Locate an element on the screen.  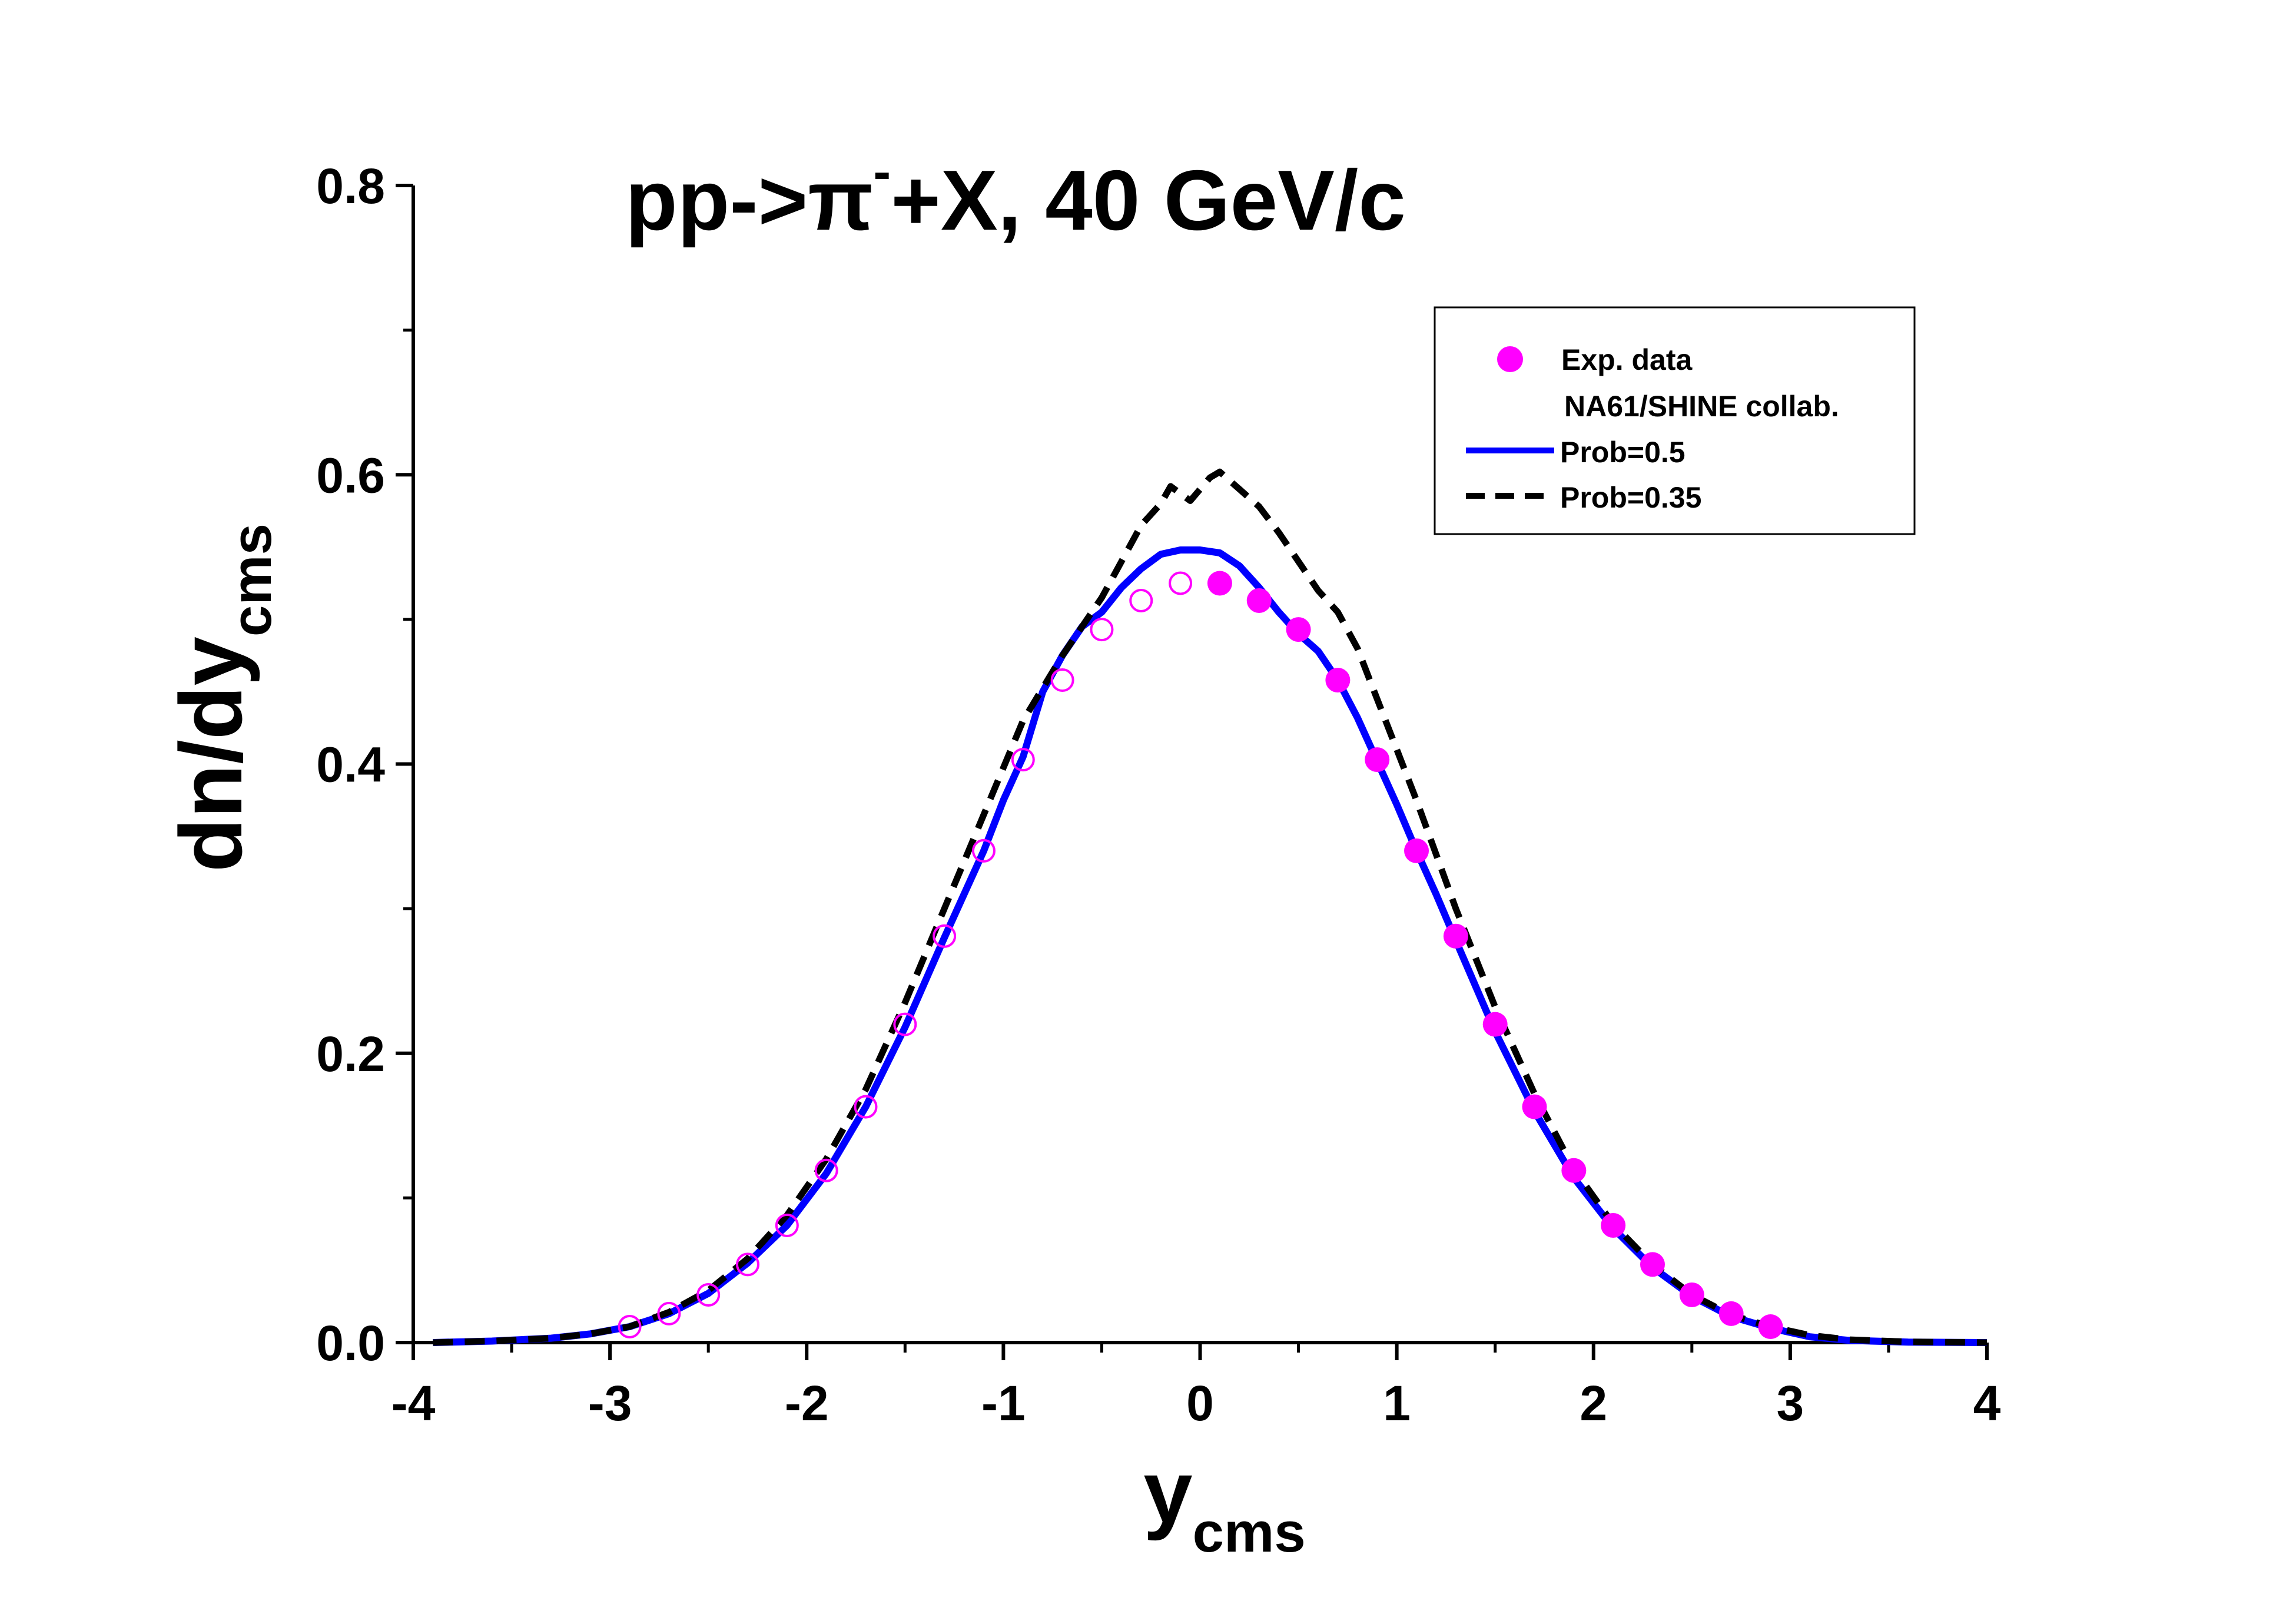
legend-exp-sublabel: NA61/SHINE collab. is located at coordinates (1701, 406).